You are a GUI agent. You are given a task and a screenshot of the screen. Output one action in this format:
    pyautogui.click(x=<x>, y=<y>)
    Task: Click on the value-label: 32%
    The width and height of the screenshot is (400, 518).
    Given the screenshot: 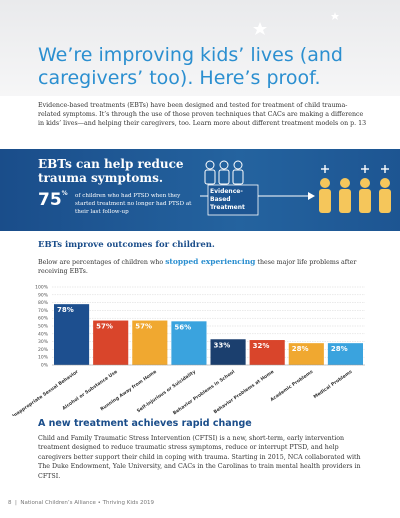 What is the action you would take?
    pyautogui.click(x=261, y=346)
    